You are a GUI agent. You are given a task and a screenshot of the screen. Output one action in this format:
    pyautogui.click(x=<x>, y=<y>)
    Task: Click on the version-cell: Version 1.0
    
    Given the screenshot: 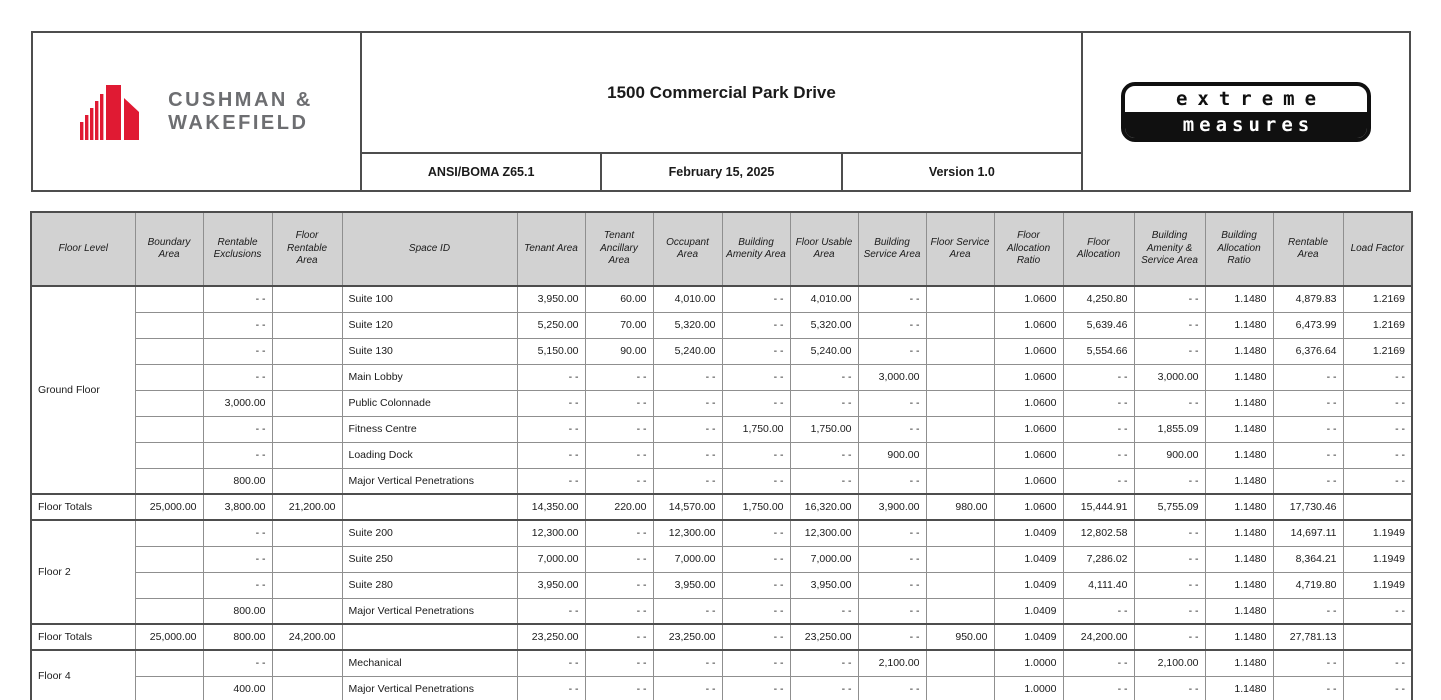 What is the action you would take?
    pyautogui.click(x=961, y=172)
    